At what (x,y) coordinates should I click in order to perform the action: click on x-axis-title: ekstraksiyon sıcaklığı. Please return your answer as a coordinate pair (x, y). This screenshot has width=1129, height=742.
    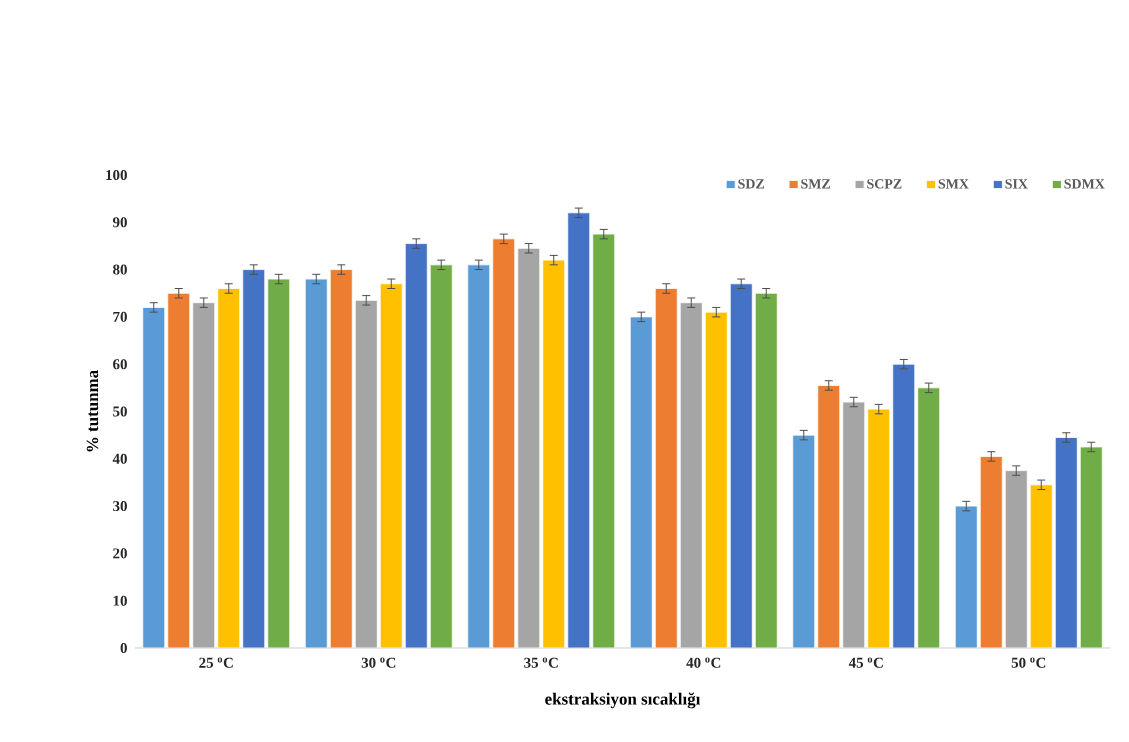
    Looking at the image, I should click on (623, 700).